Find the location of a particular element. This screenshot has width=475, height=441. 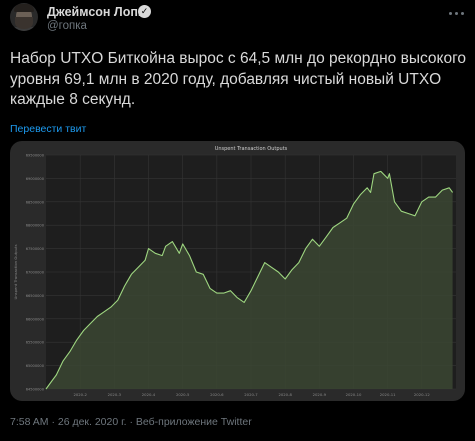

author-handle: @гопка is located at coordinates (67, 26).